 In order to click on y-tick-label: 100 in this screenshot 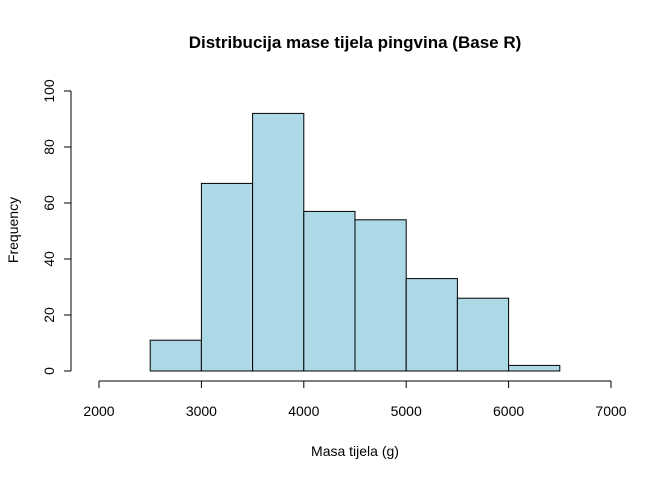, I will do `click(49, 91)`.